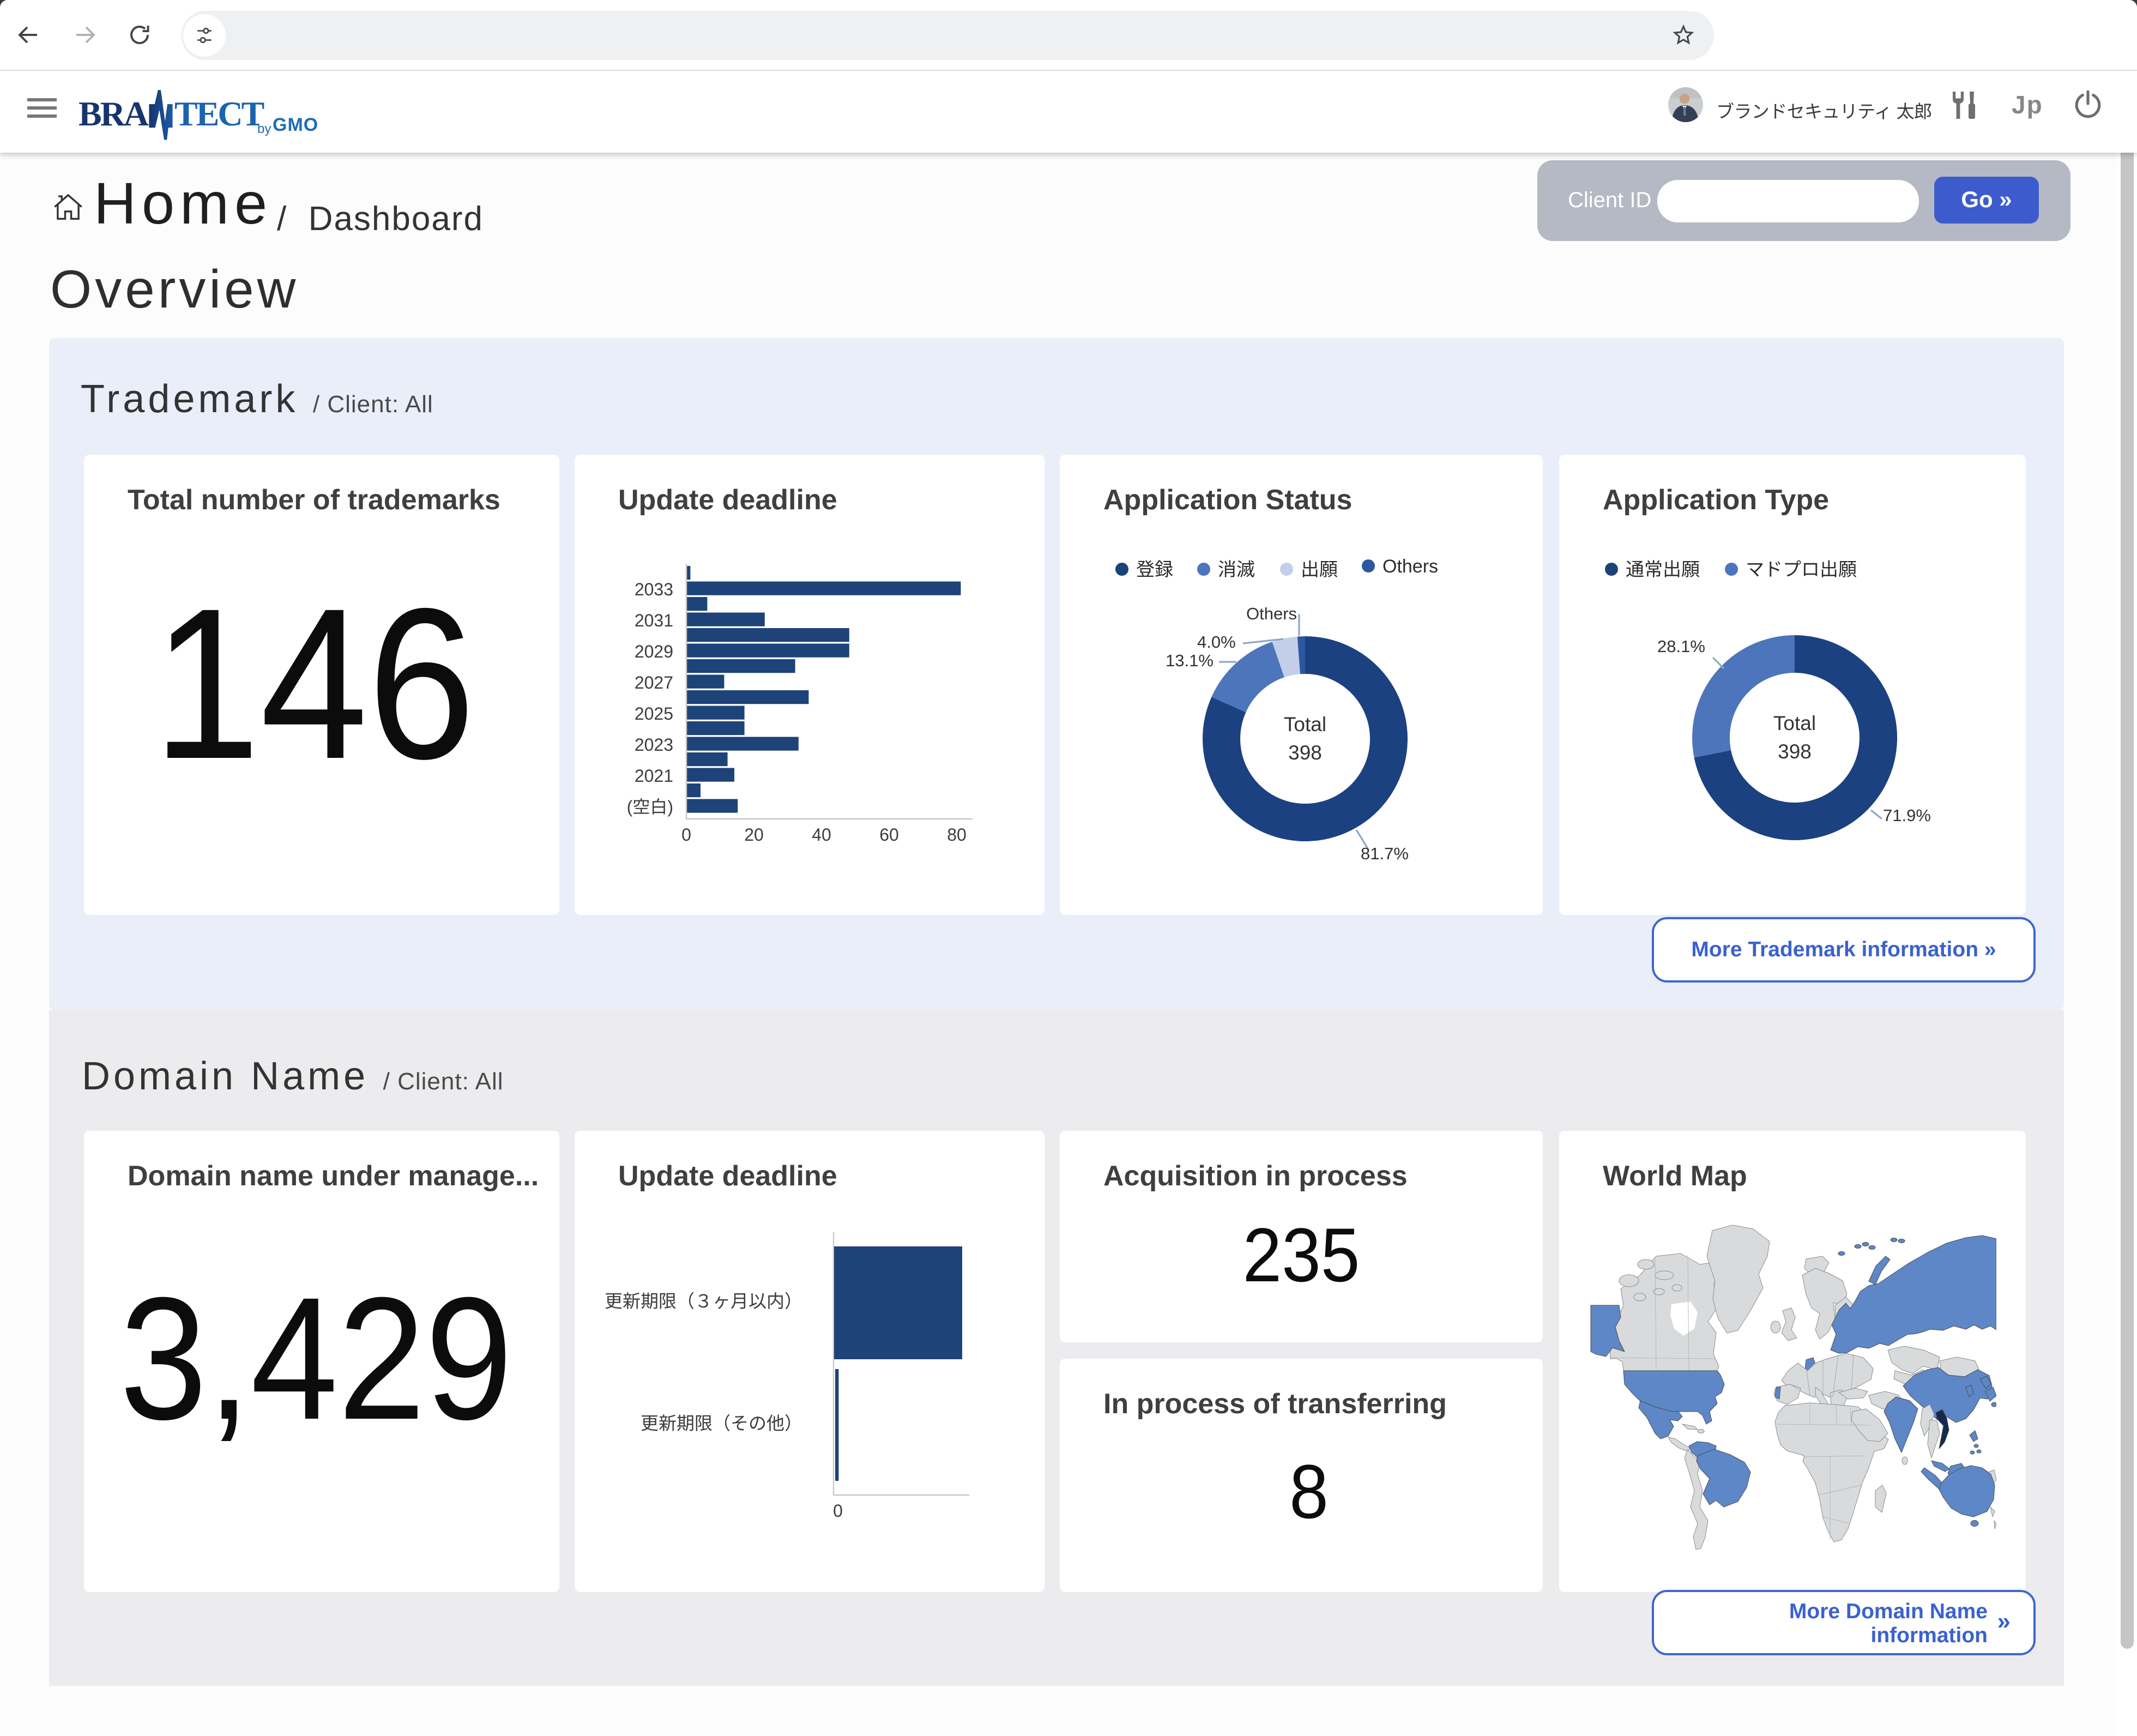 This screenshot has height=1736, width=2137. I want to click on svg-text: 60, so click(889, 835).